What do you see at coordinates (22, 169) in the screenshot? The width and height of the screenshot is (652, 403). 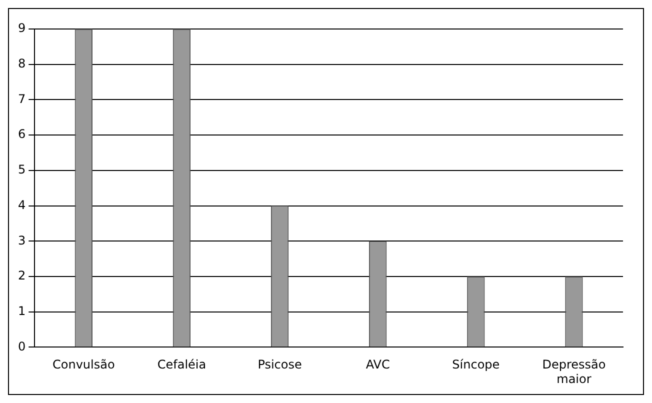 I see `y-tick-label: 5` at bounding box center [22, 169].